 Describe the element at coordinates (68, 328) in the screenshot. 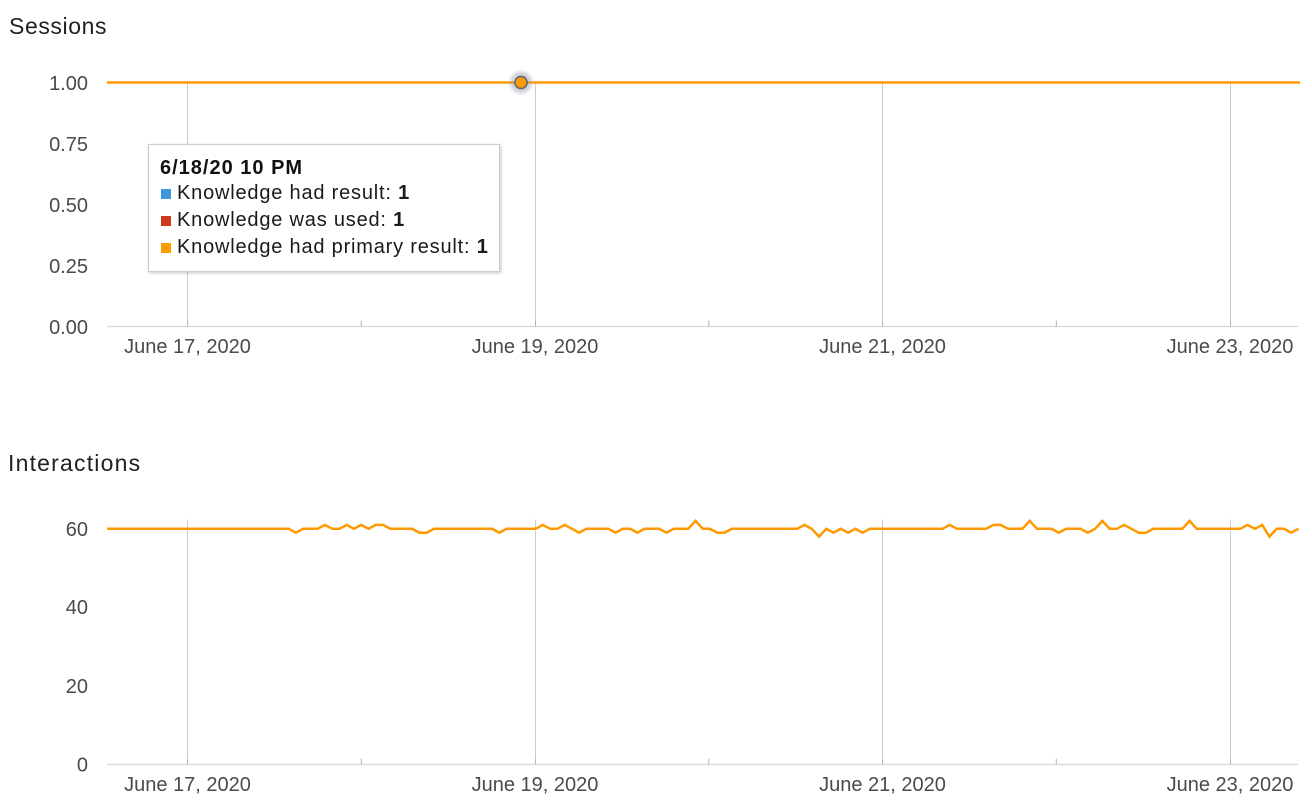

I see `svg-text: 0.00` at that location.